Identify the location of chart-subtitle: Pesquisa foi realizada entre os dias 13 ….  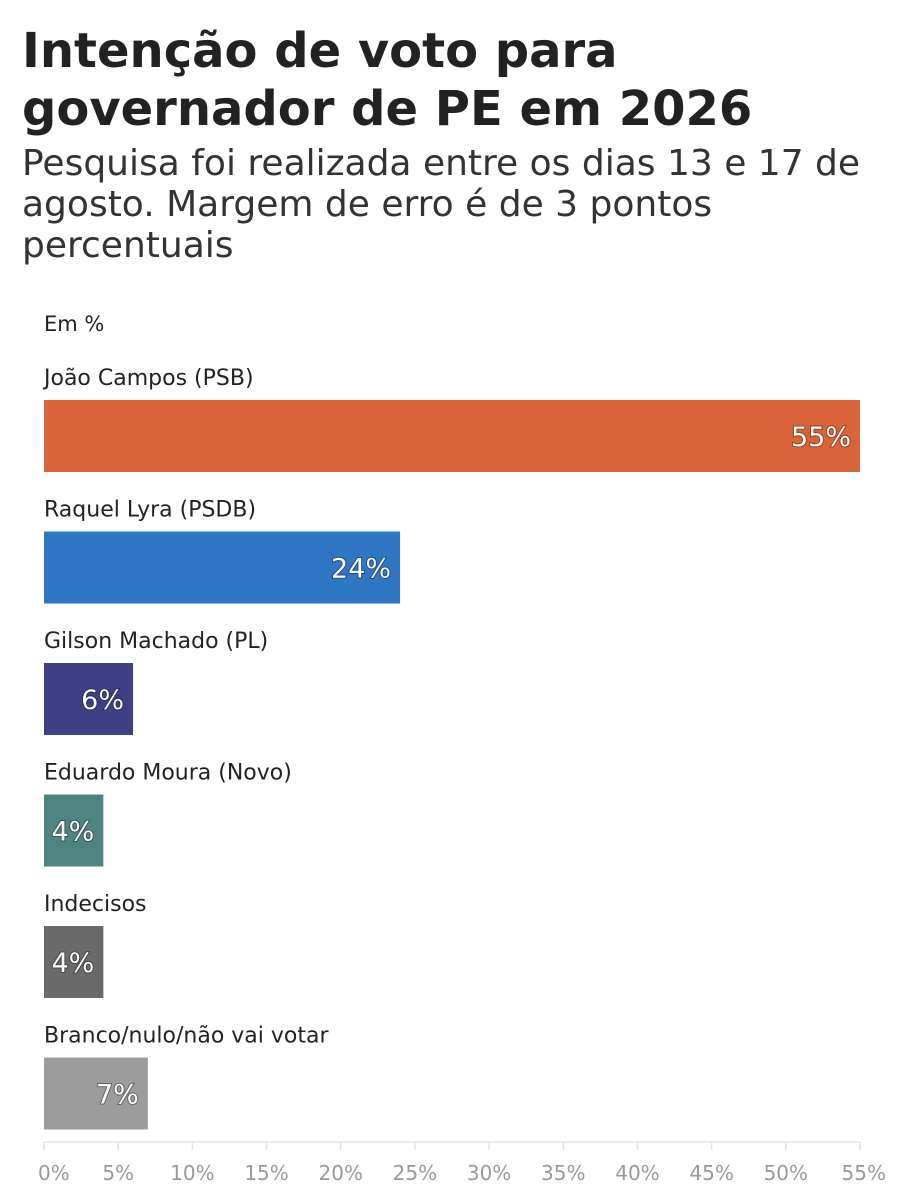
(441, 204).